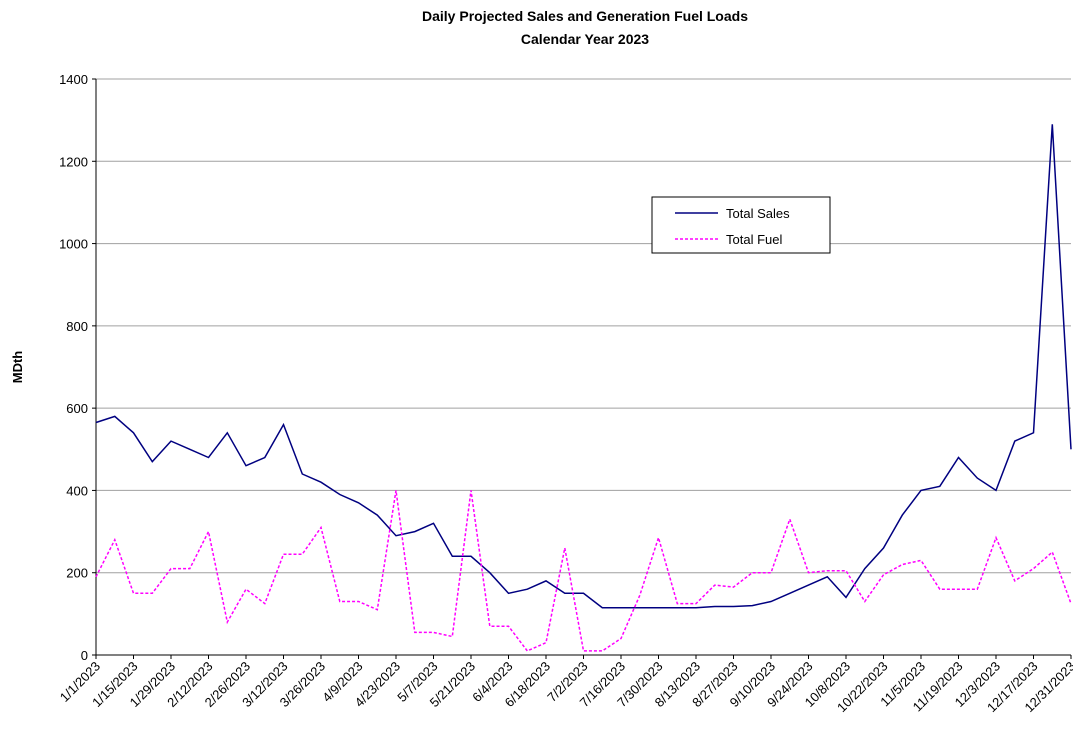 The height and width of the screenshot is (747, 1073). Describe the element at coordinates (73, 244) in the screenshot. I see `y-tick-label: 1000` at that location.